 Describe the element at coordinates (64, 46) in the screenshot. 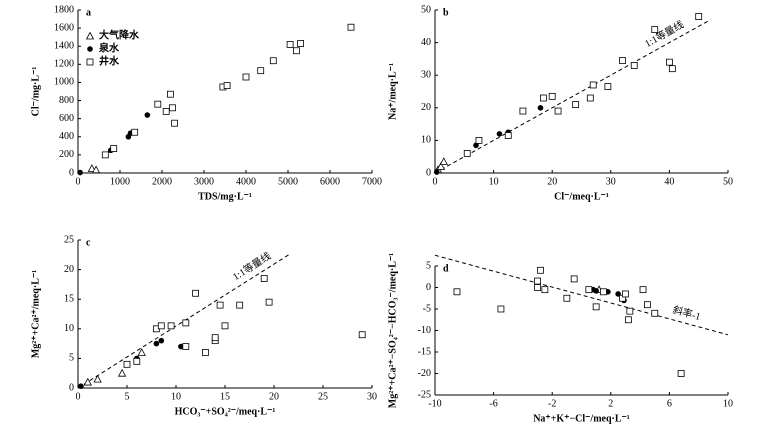

I see `y-tick-label: 1400` at that location.